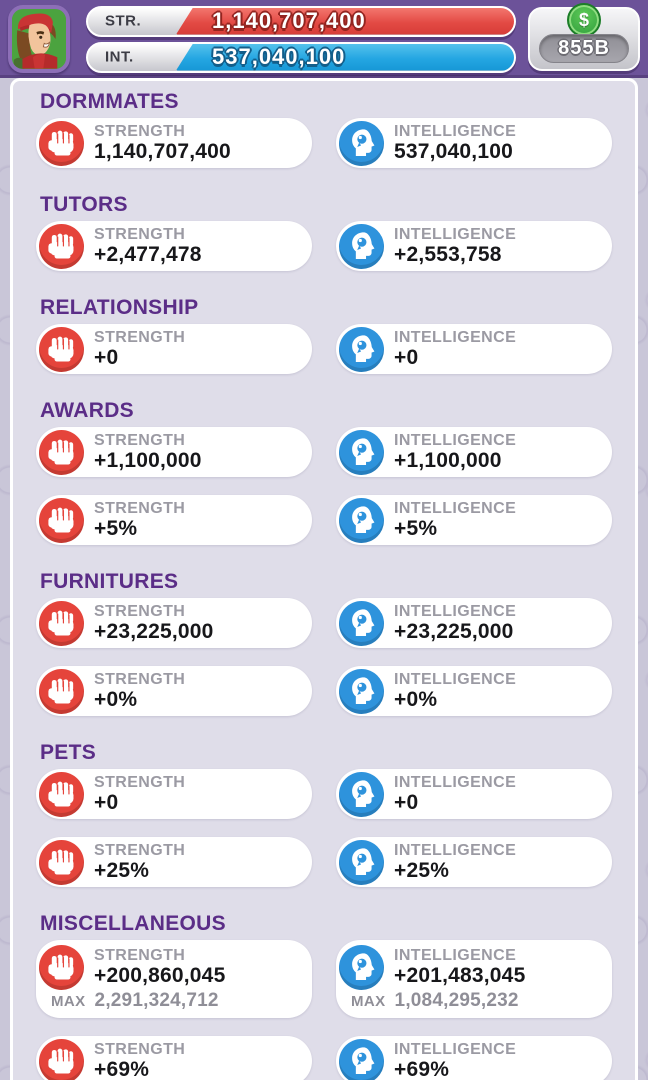 This screenshot has height=1080, width=648. I want to click on card-text: STRENGTH +23,225,000, so click(154, 623).